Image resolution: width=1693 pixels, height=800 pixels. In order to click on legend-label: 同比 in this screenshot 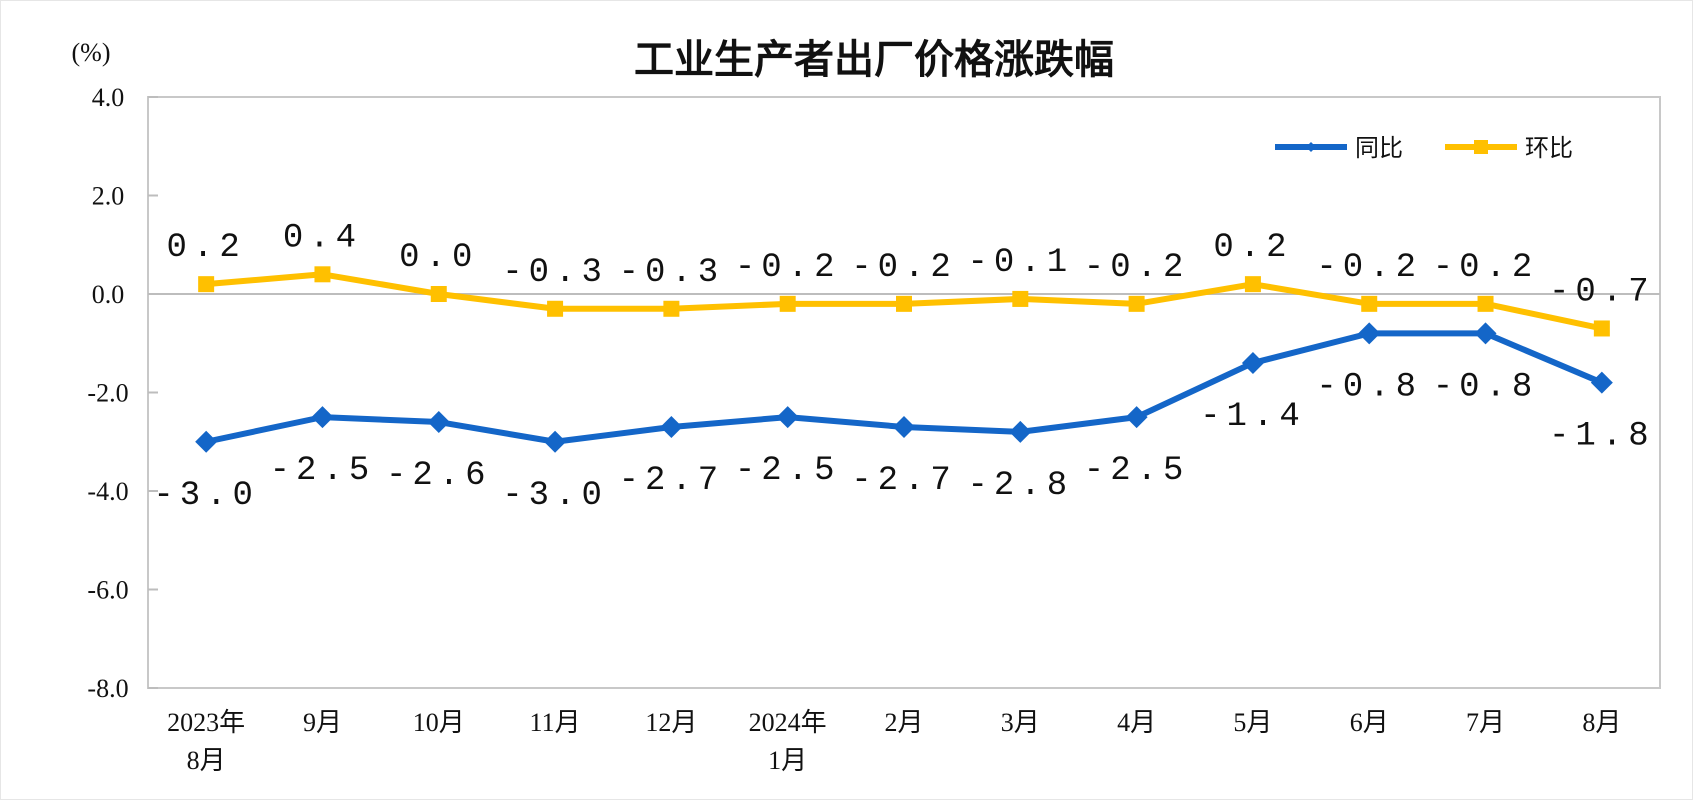, I will do `click(1379, 148)`.